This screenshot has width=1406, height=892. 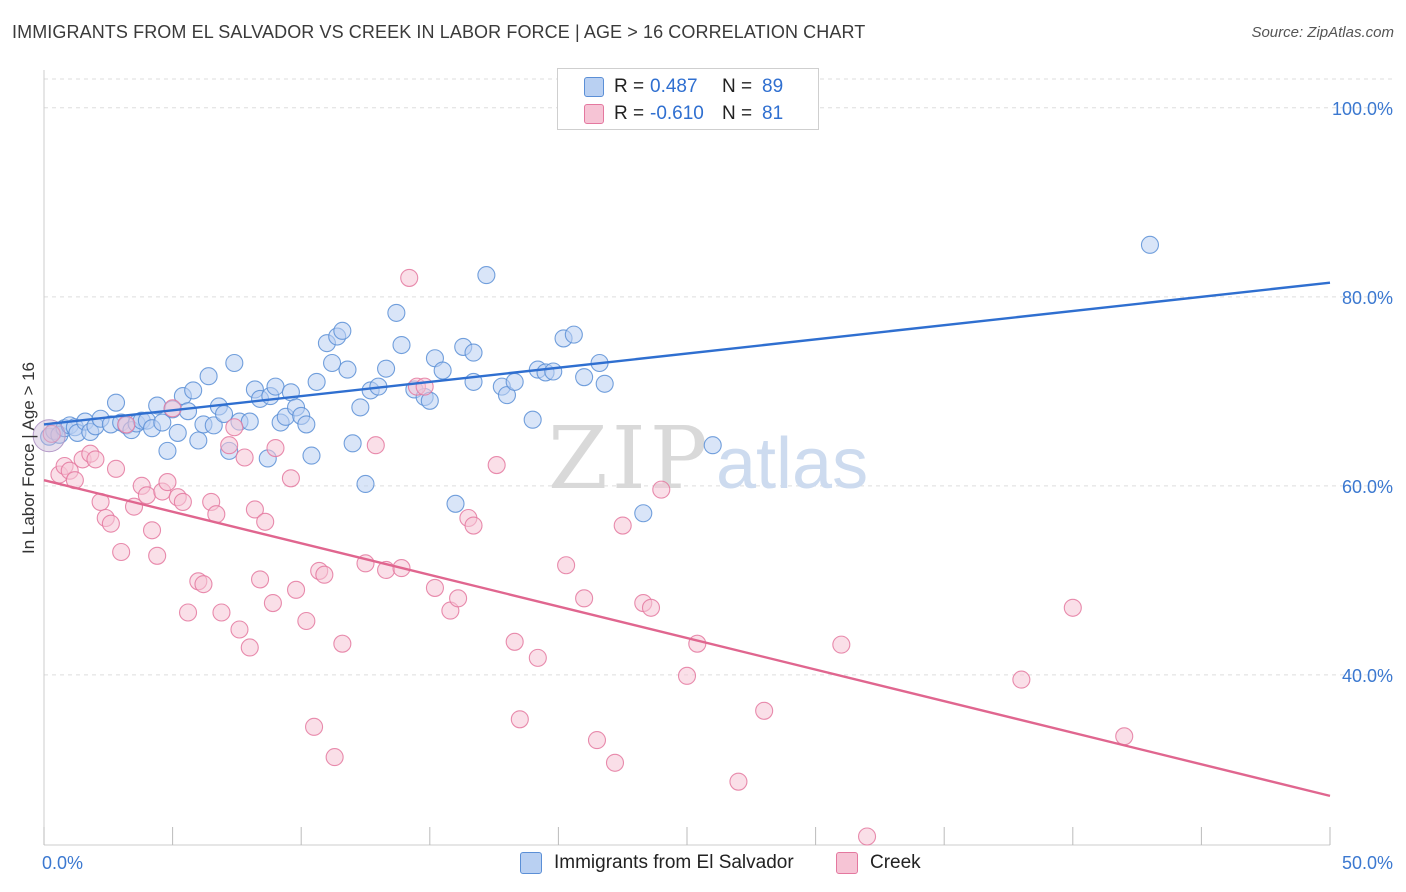 I want to click on legend-n-value: 81, so click(x=773, y=113).